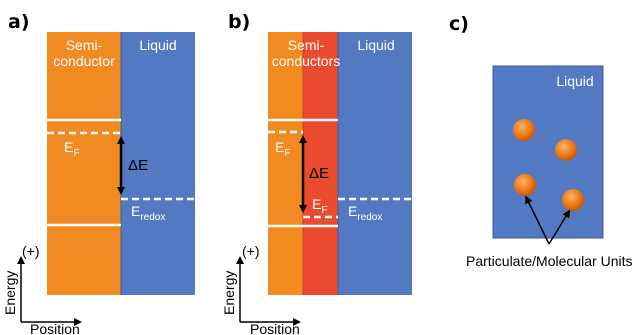  I want to click on panel-b-label: b), so click(239, 22).